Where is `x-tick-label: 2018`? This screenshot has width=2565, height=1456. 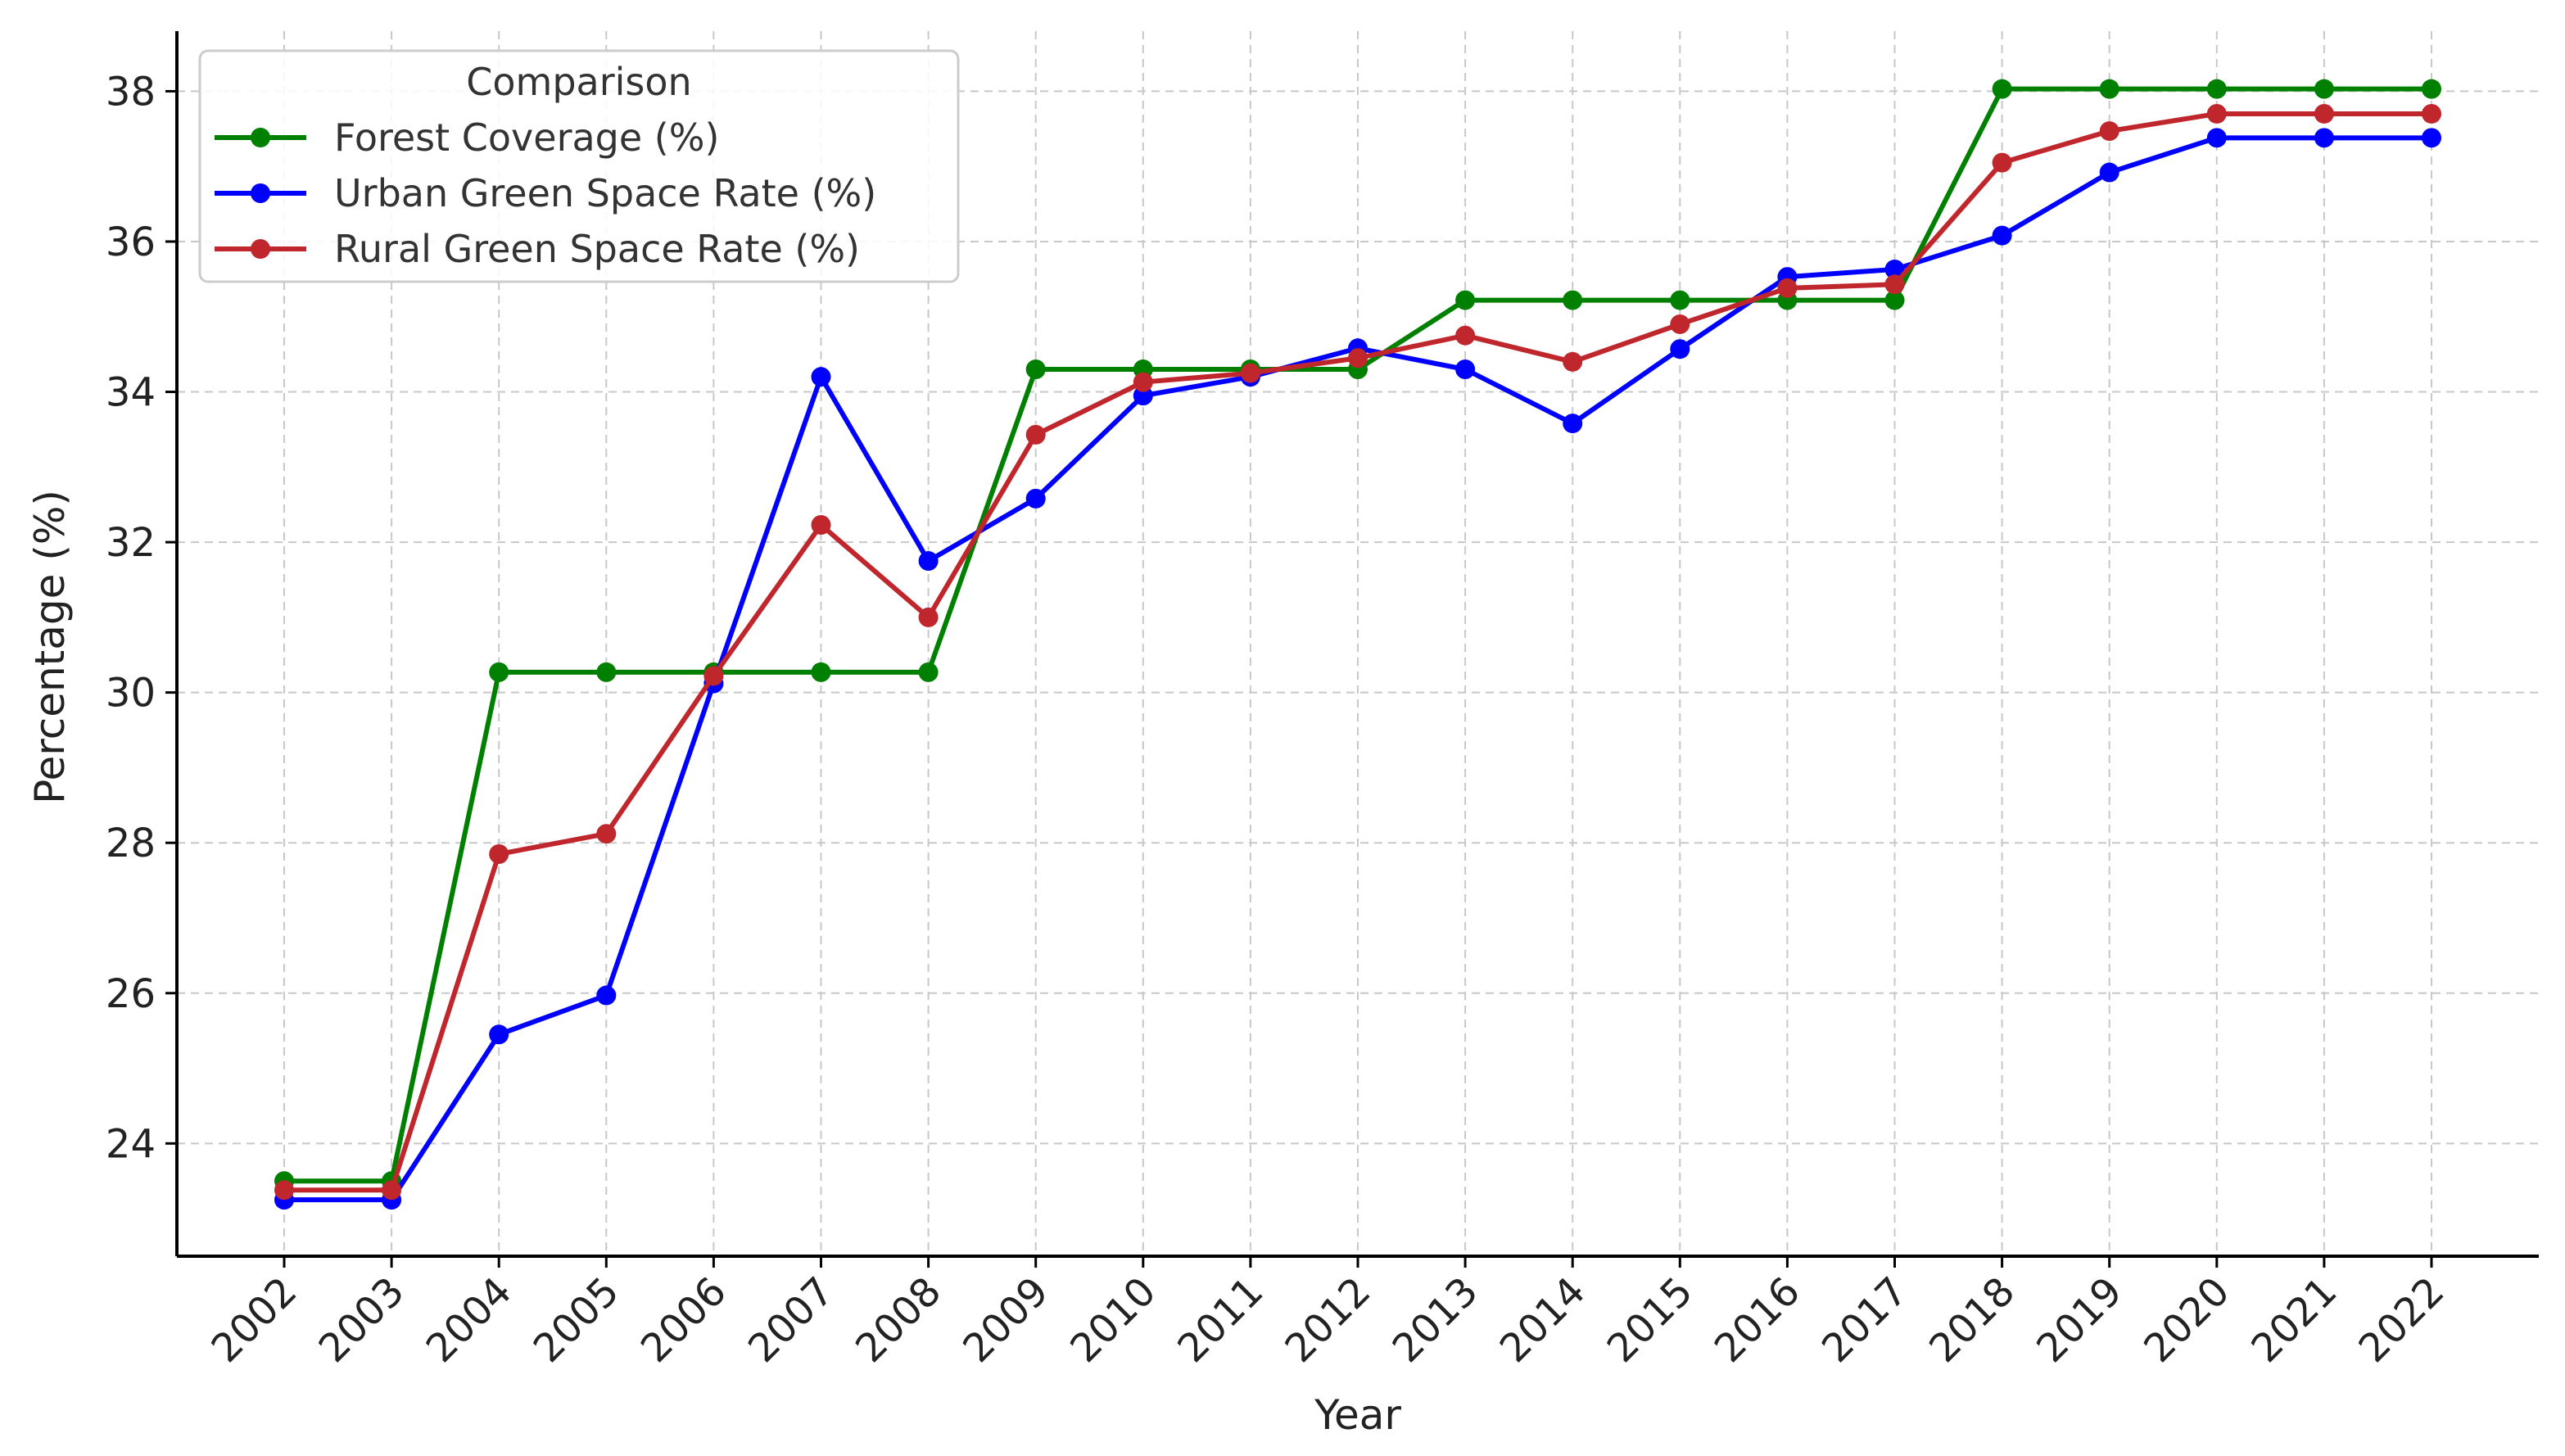 x-tick-label: 2018 is located at coordinates (1972, 1320).